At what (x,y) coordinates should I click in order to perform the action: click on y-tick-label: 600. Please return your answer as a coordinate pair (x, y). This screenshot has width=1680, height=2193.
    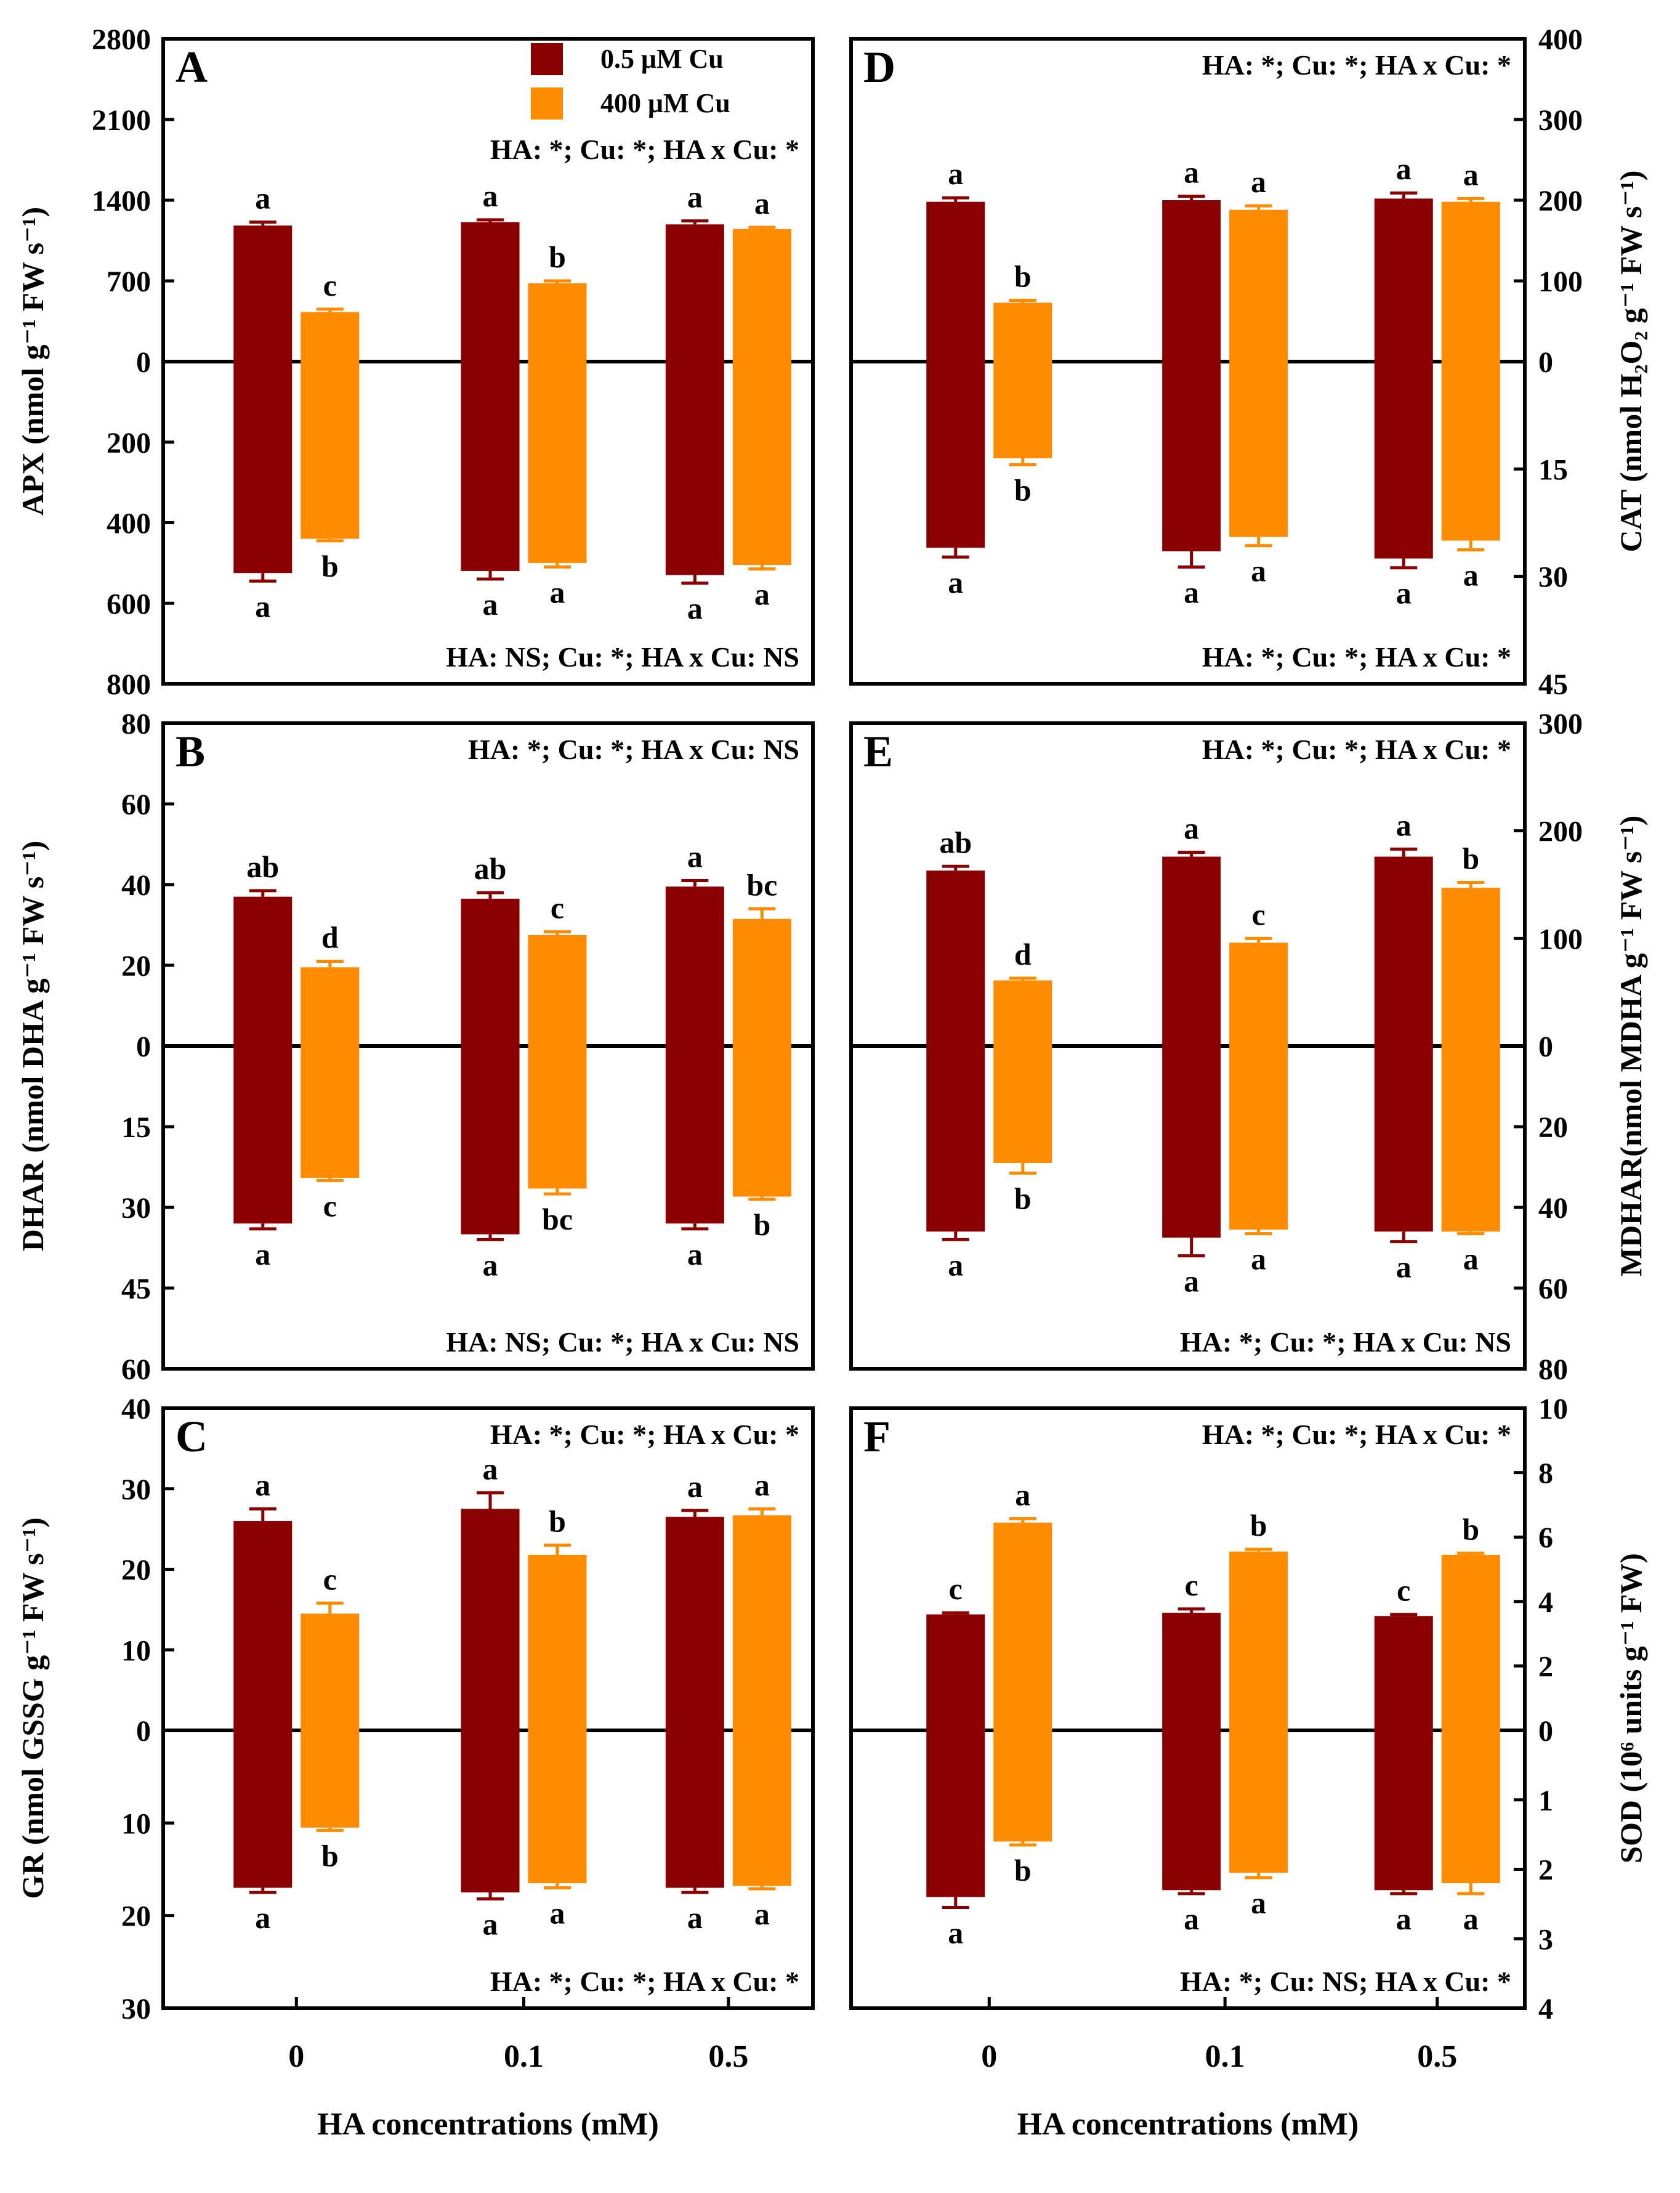
    Looking at the image, I should click on (129, 604).